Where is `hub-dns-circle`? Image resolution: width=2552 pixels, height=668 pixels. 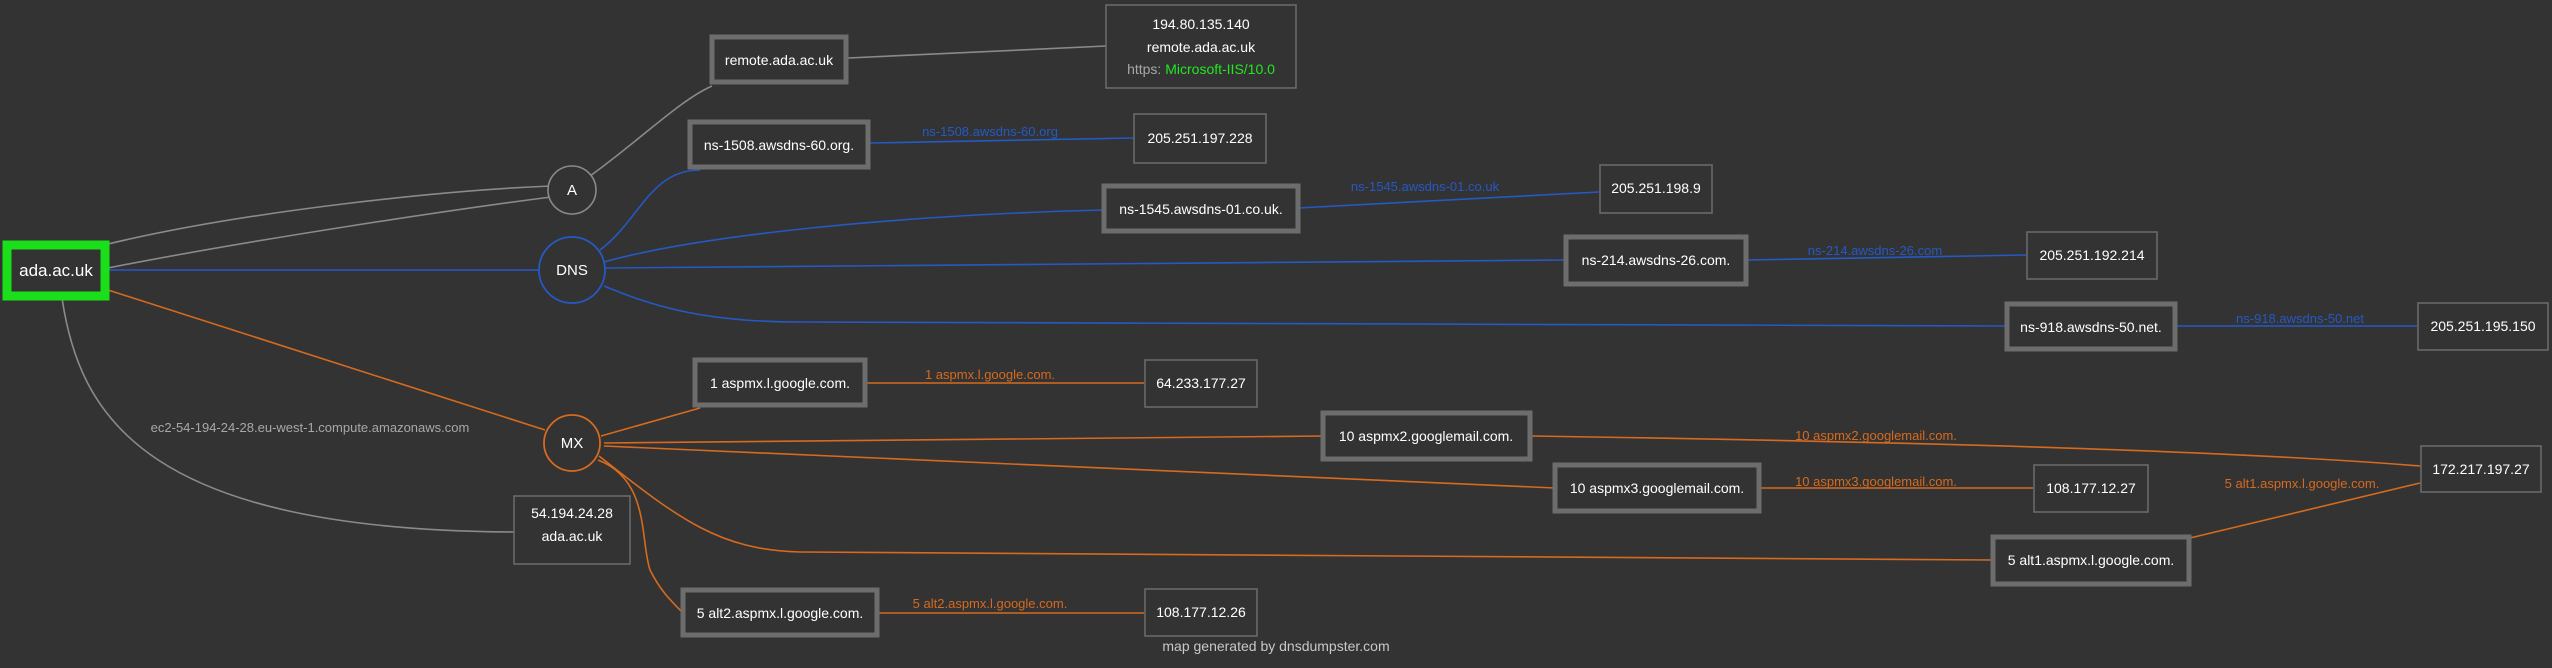 hub-dns-circle is located at coordinates (572, 270).